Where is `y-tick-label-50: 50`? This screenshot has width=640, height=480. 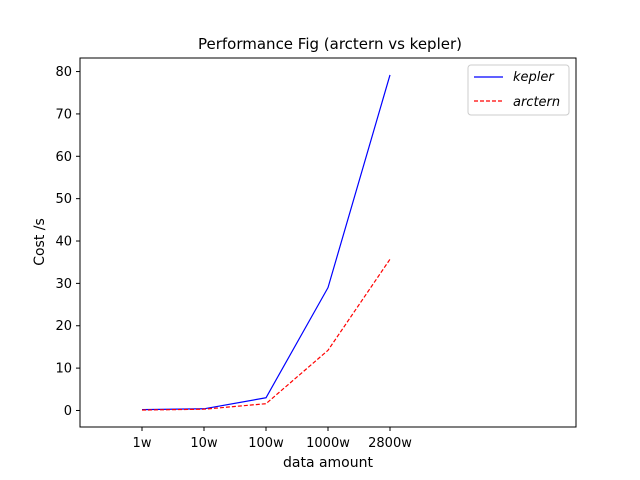
y-tick-label-50: 50 is located at coordinates (63, 199).